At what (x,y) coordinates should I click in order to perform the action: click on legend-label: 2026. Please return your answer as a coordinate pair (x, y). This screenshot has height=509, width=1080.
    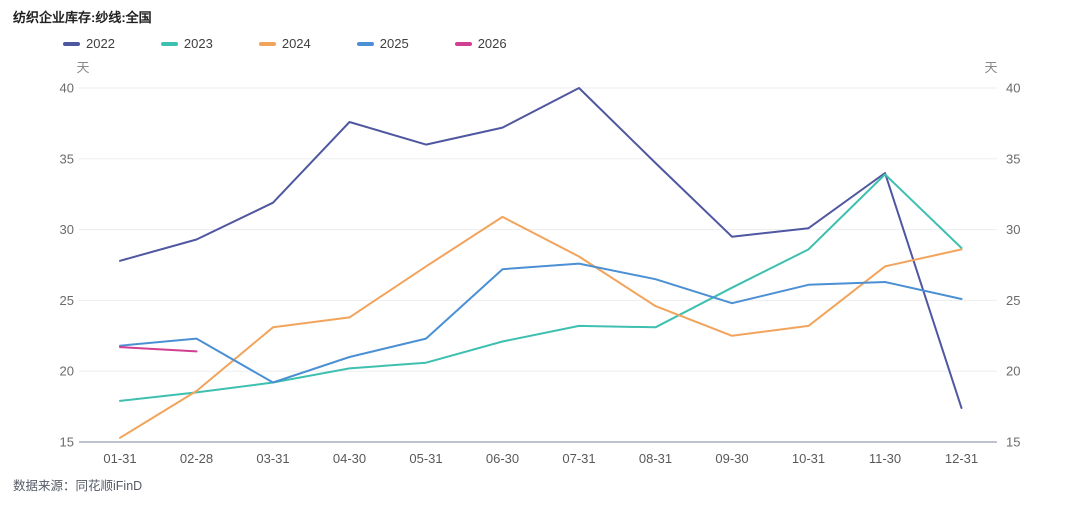
    Looking at the image, I should click on (492, 43).